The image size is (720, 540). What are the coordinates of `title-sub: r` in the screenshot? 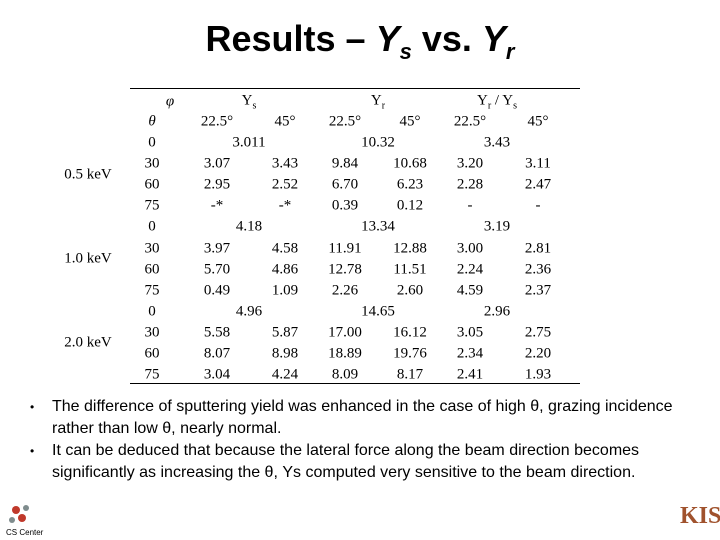 It's located at (510, 52).